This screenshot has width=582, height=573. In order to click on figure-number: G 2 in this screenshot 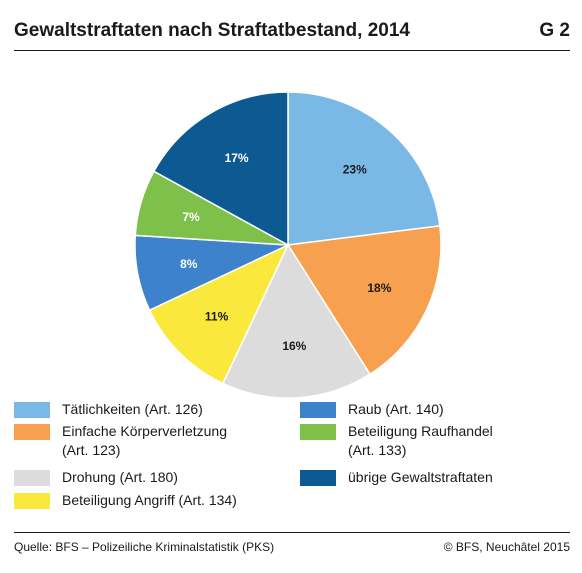, I will do `click(554, 30)`.